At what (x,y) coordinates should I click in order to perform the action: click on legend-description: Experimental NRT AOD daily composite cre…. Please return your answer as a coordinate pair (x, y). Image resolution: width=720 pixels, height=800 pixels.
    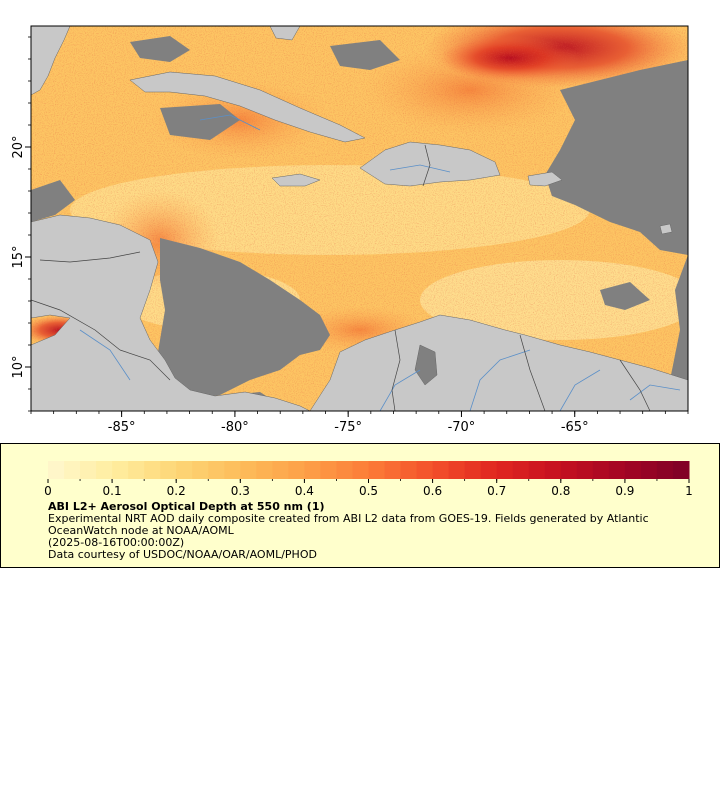
    Looking at the image, I should click on (350, 524).